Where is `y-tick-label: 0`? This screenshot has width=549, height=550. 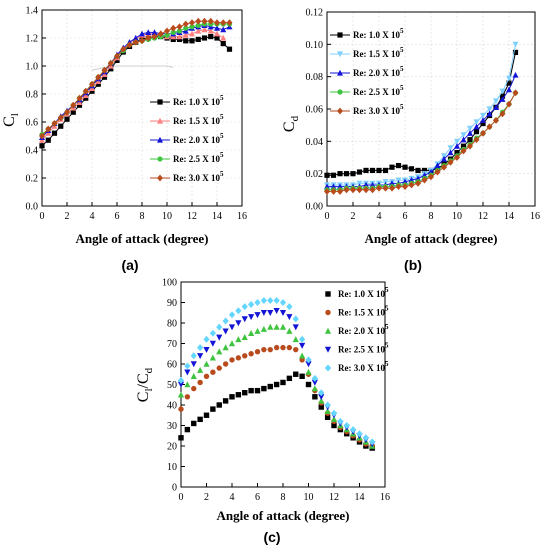
y-tick-label: 0 is located at coordinates (174, 488).